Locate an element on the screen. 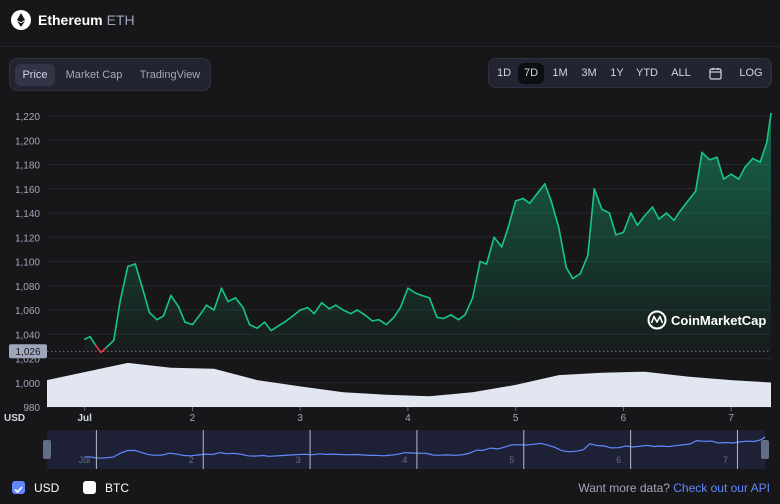 The height and width of the screenshot is (504, 780). range-all: ALL is located at coordinates (681, 73).